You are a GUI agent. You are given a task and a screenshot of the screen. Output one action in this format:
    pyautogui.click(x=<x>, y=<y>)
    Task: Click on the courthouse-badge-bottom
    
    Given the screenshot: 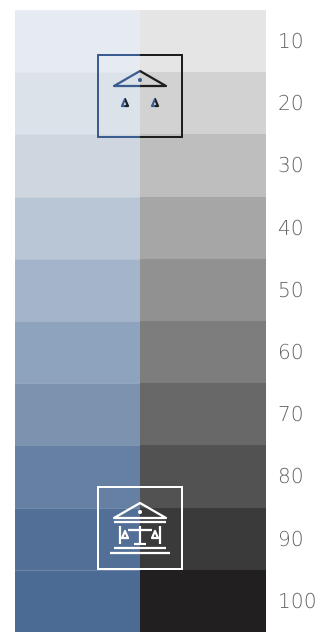 What is the action you would take?
    pyautogui.click(x=140, y=528)
    